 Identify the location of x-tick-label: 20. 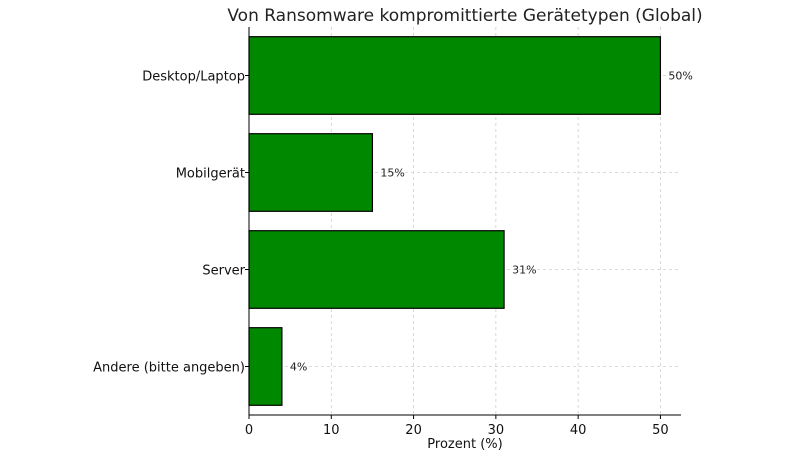
(413, 430).